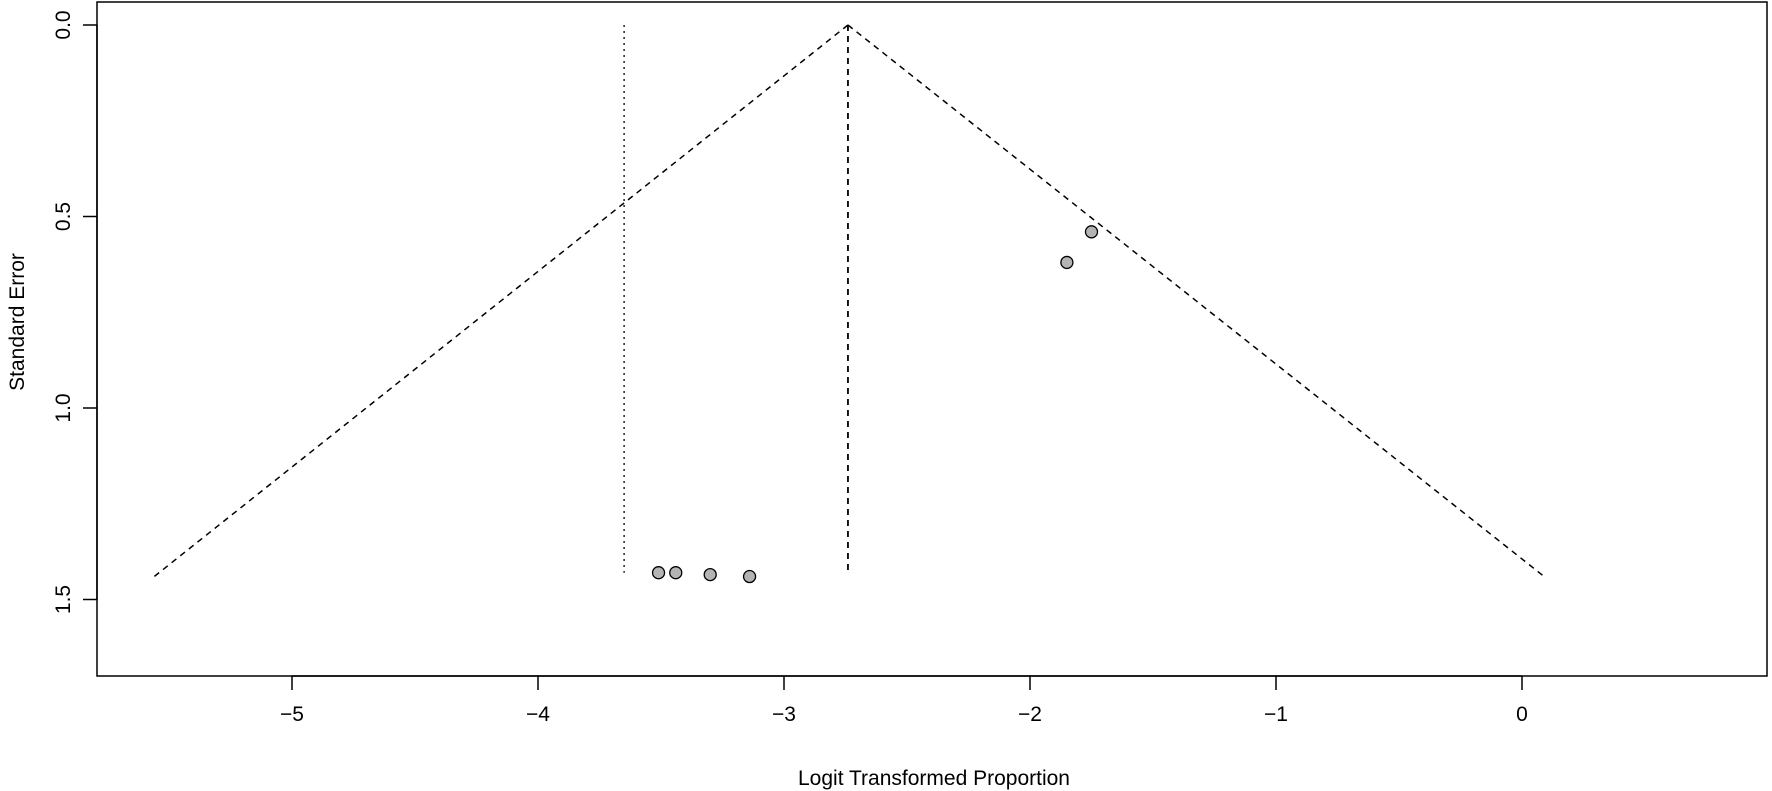  I want to click on y-axis-title: Standard Error, so click(17, 322).